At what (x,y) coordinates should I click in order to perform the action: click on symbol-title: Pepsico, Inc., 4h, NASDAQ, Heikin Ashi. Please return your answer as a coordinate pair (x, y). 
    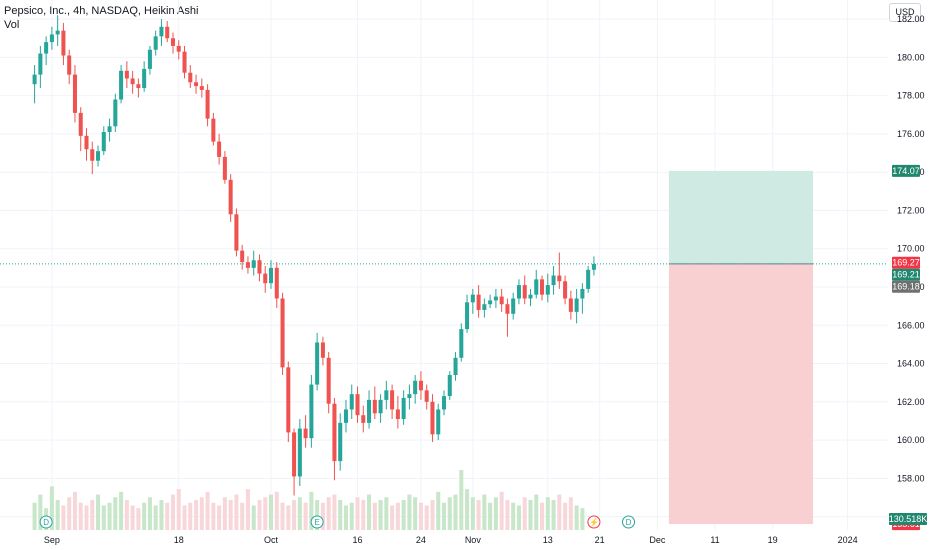
    Looking at the image, I should click on (101, 11).